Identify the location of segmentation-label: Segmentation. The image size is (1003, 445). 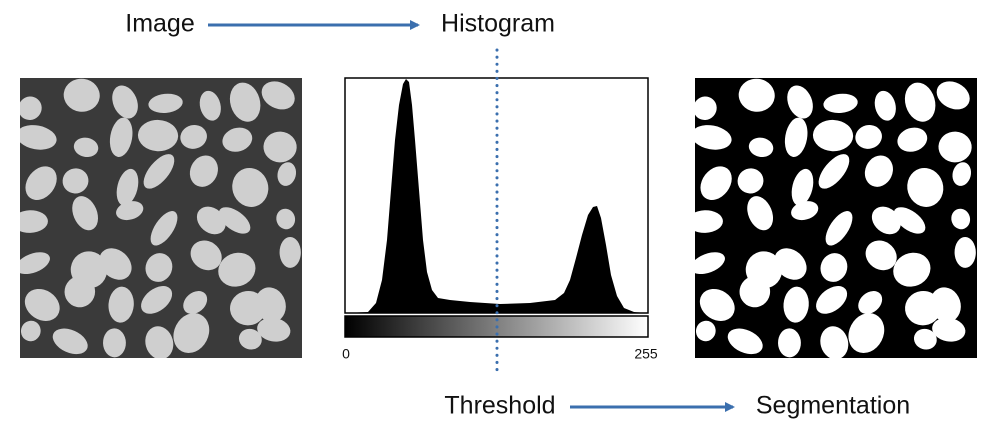
(833, 406).